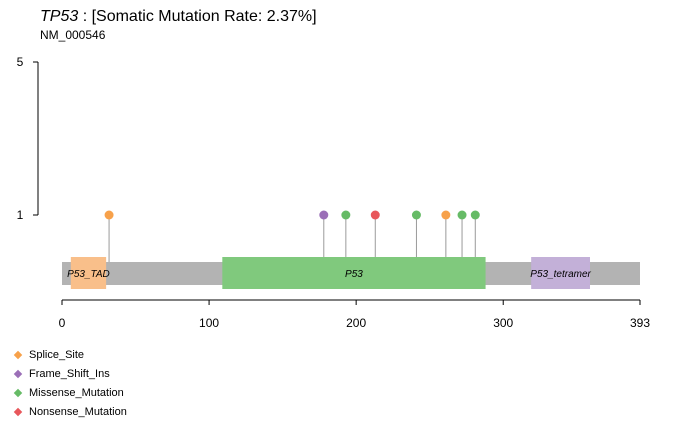 Image resolution: width=678 pixels, height=421 pixels. What do you see at coordinates (197, 16) in the screenshot?
I see `title-rate: : [Somatic Mutation Rate: 2.37%]` at bounding box center [197, 16].